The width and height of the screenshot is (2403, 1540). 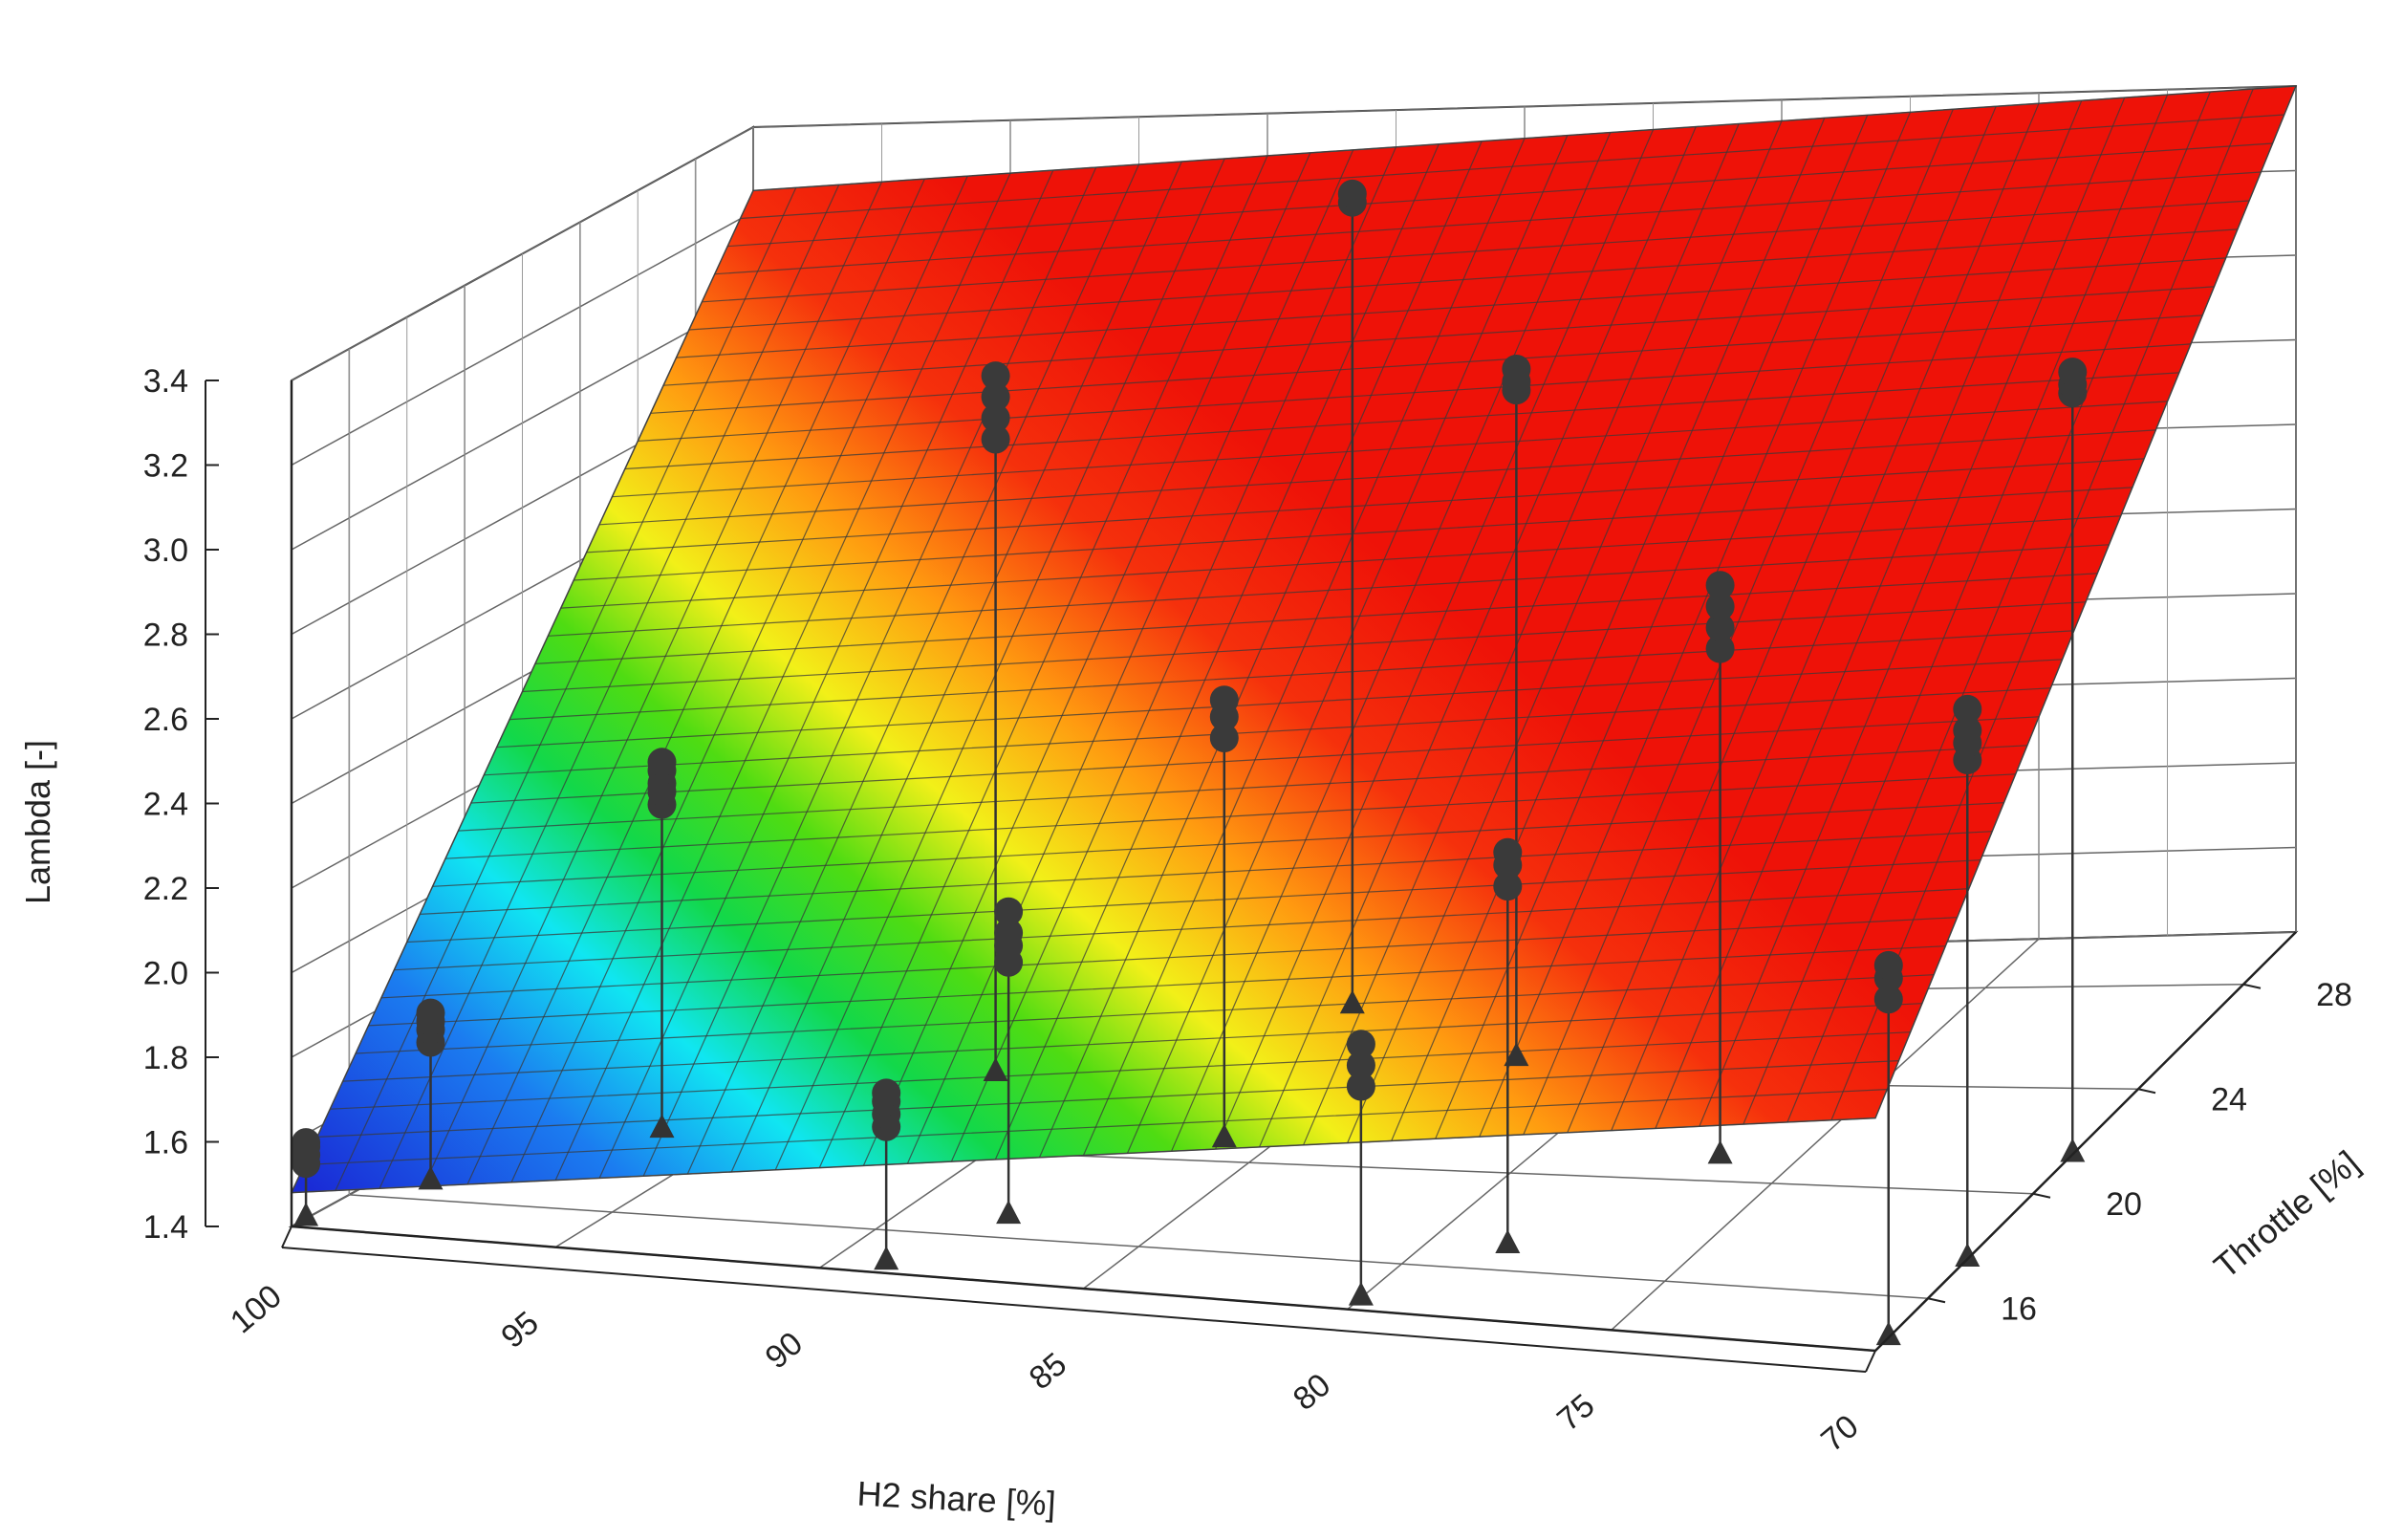 I want to click on y-axis-label: Throttle [%], so click(x=2286, y=1215).